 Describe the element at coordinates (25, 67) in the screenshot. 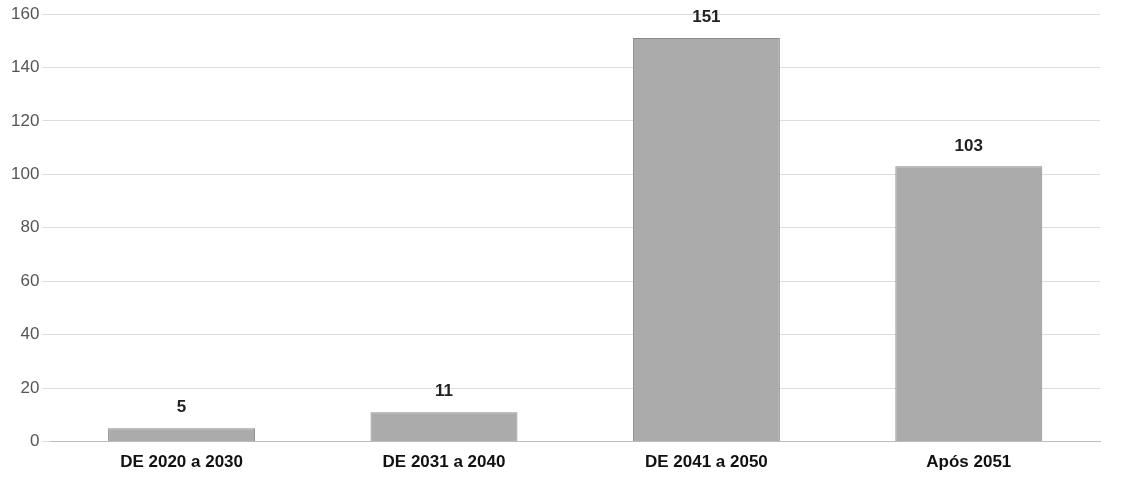

I see `y-tick-label: 140` at that location.